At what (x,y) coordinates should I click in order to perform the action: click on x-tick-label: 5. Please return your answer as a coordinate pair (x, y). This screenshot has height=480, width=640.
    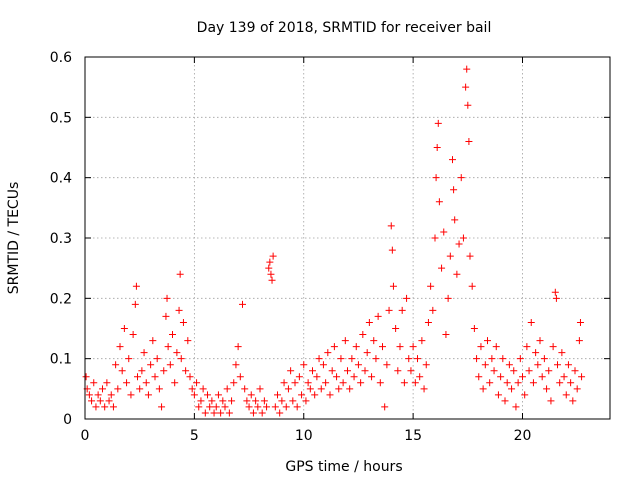
    Looking at the image, I should click on (194, 436).